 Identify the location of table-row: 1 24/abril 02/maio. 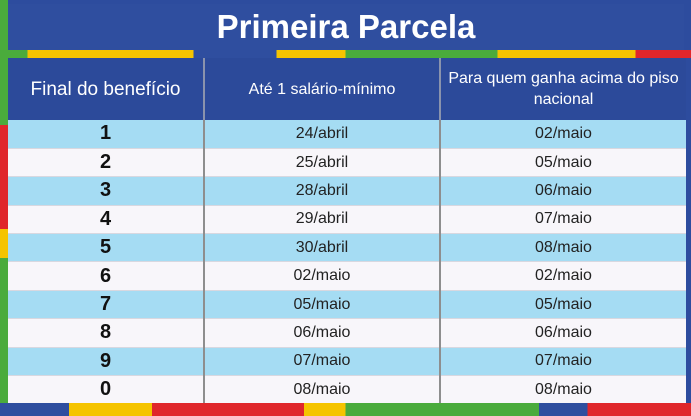
(347, 134).